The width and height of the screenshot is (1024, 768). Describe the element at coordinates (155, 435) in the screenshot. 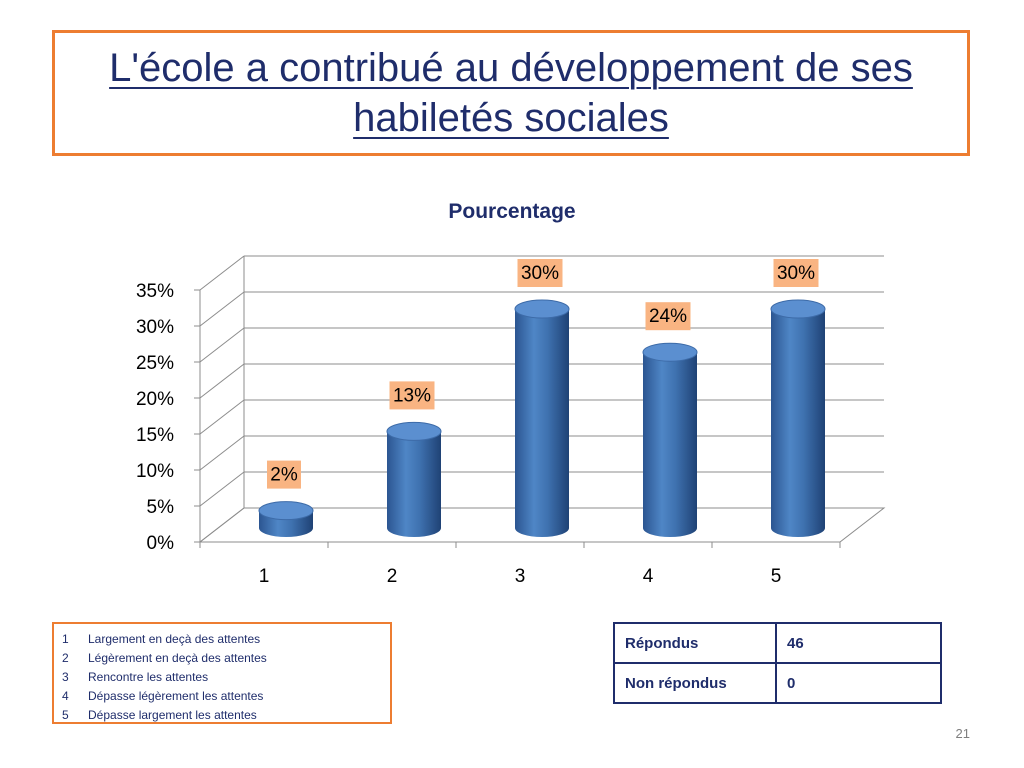

I see `y-tick-label: 15%` at that location.